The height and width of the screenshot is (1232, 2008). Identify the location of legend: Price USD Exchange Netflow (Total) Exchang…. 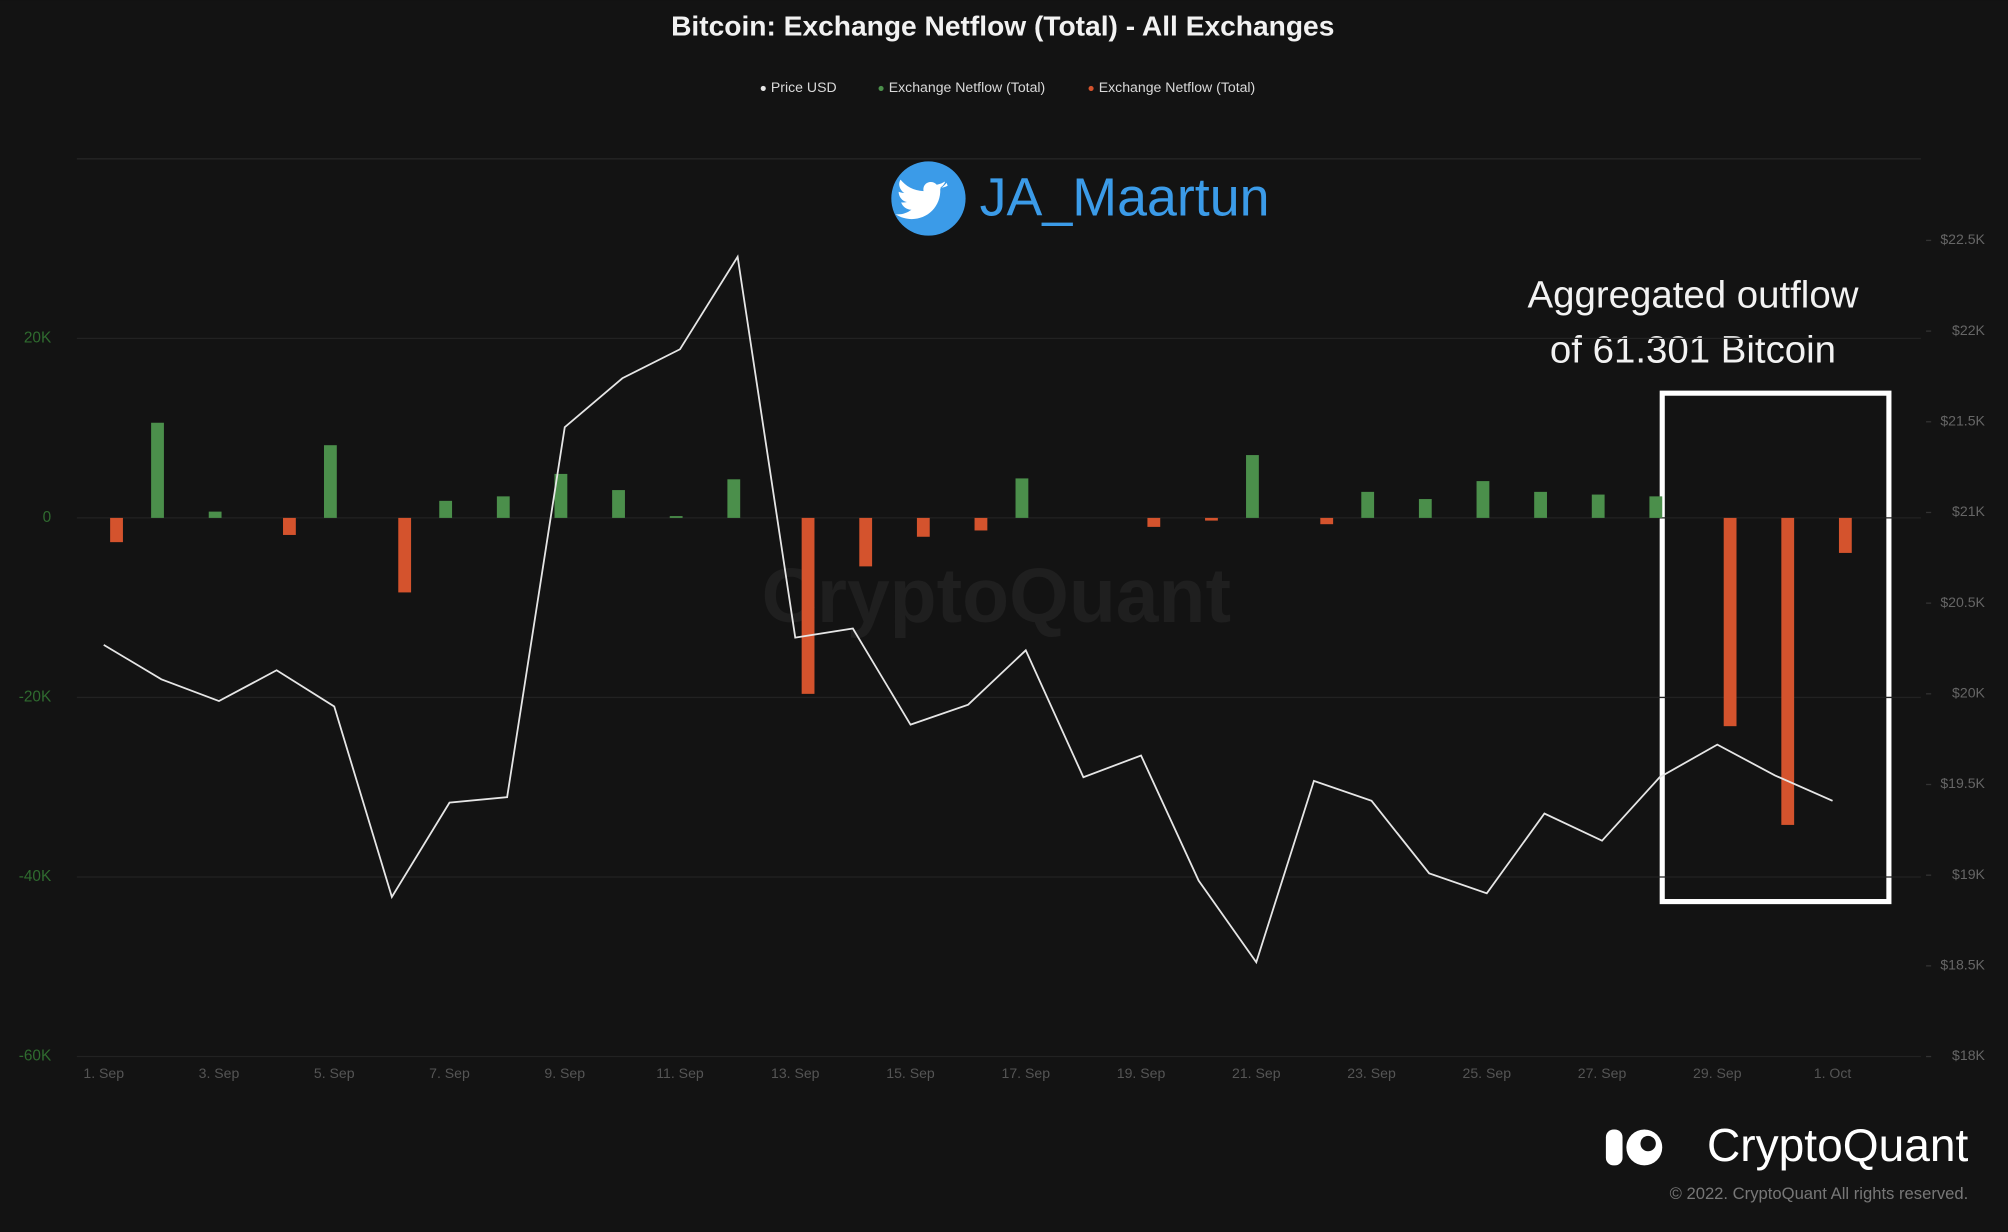
(1008, 87).